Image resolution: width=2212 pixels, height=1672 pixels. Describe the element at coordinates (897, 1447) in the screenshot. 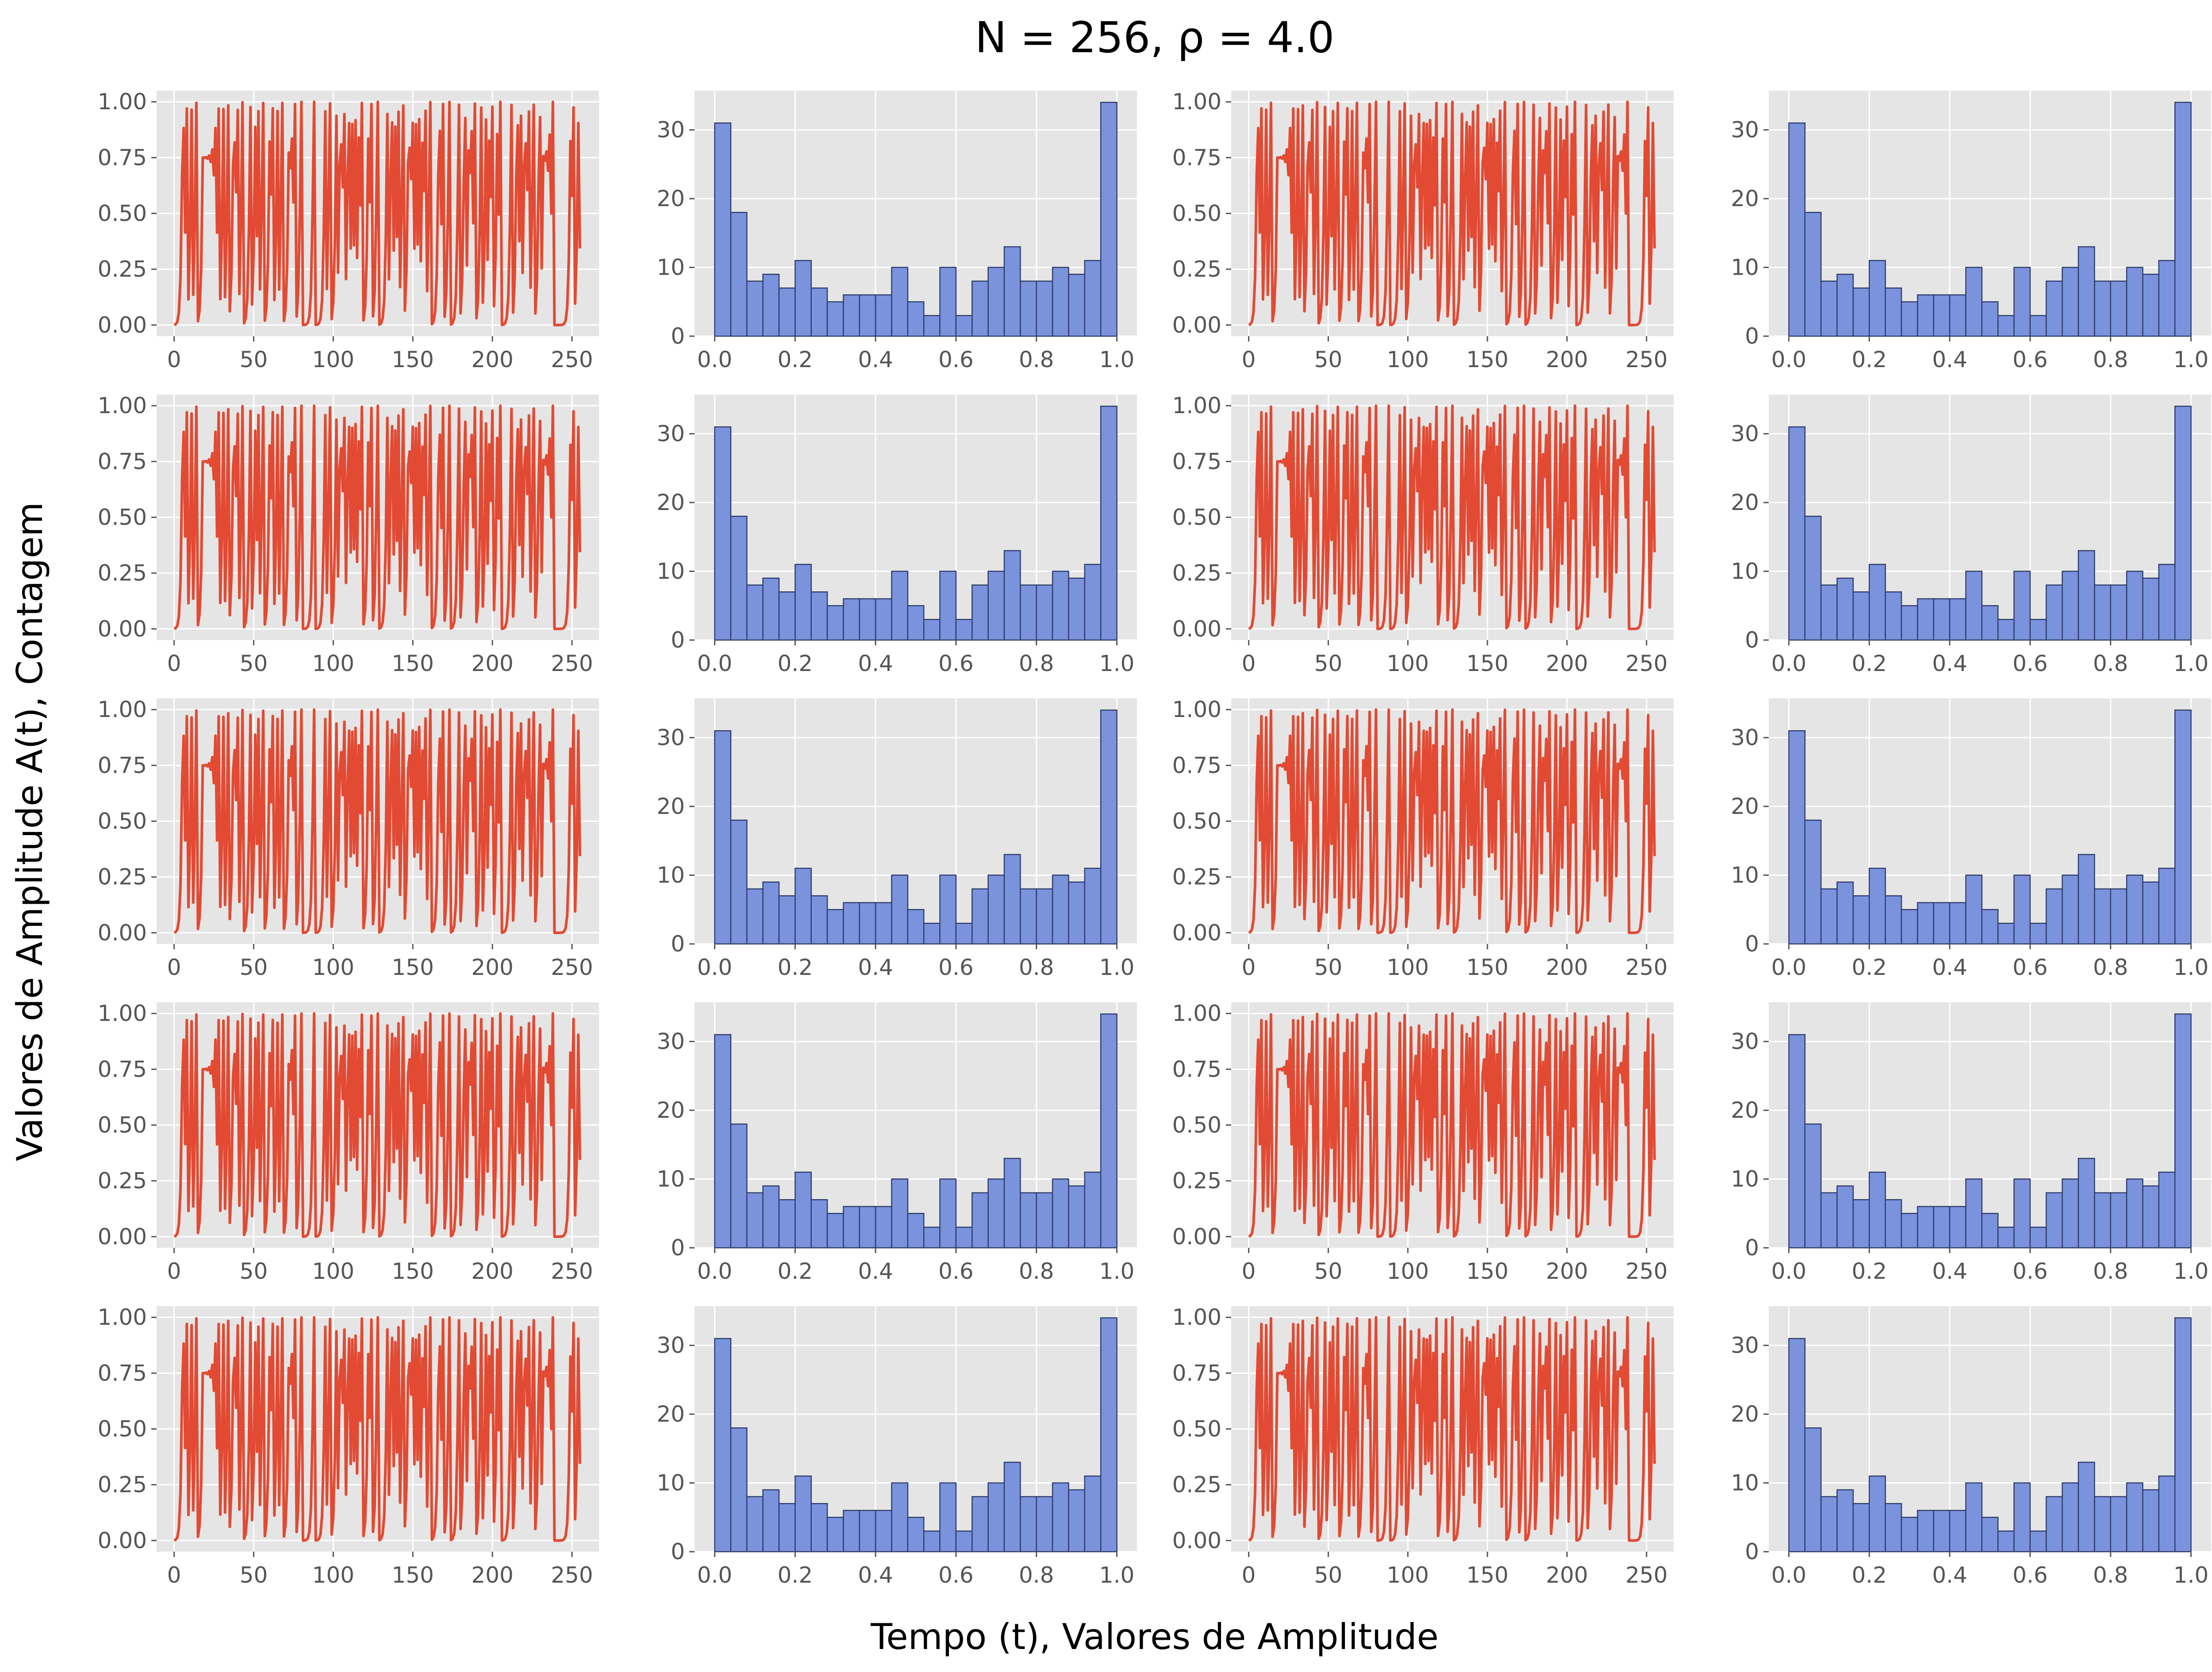

I see `histogram-panel-r5-c2: 0.0 0.2 0.4 0.6 0.8 1.0 0 10 20 30` at that location.